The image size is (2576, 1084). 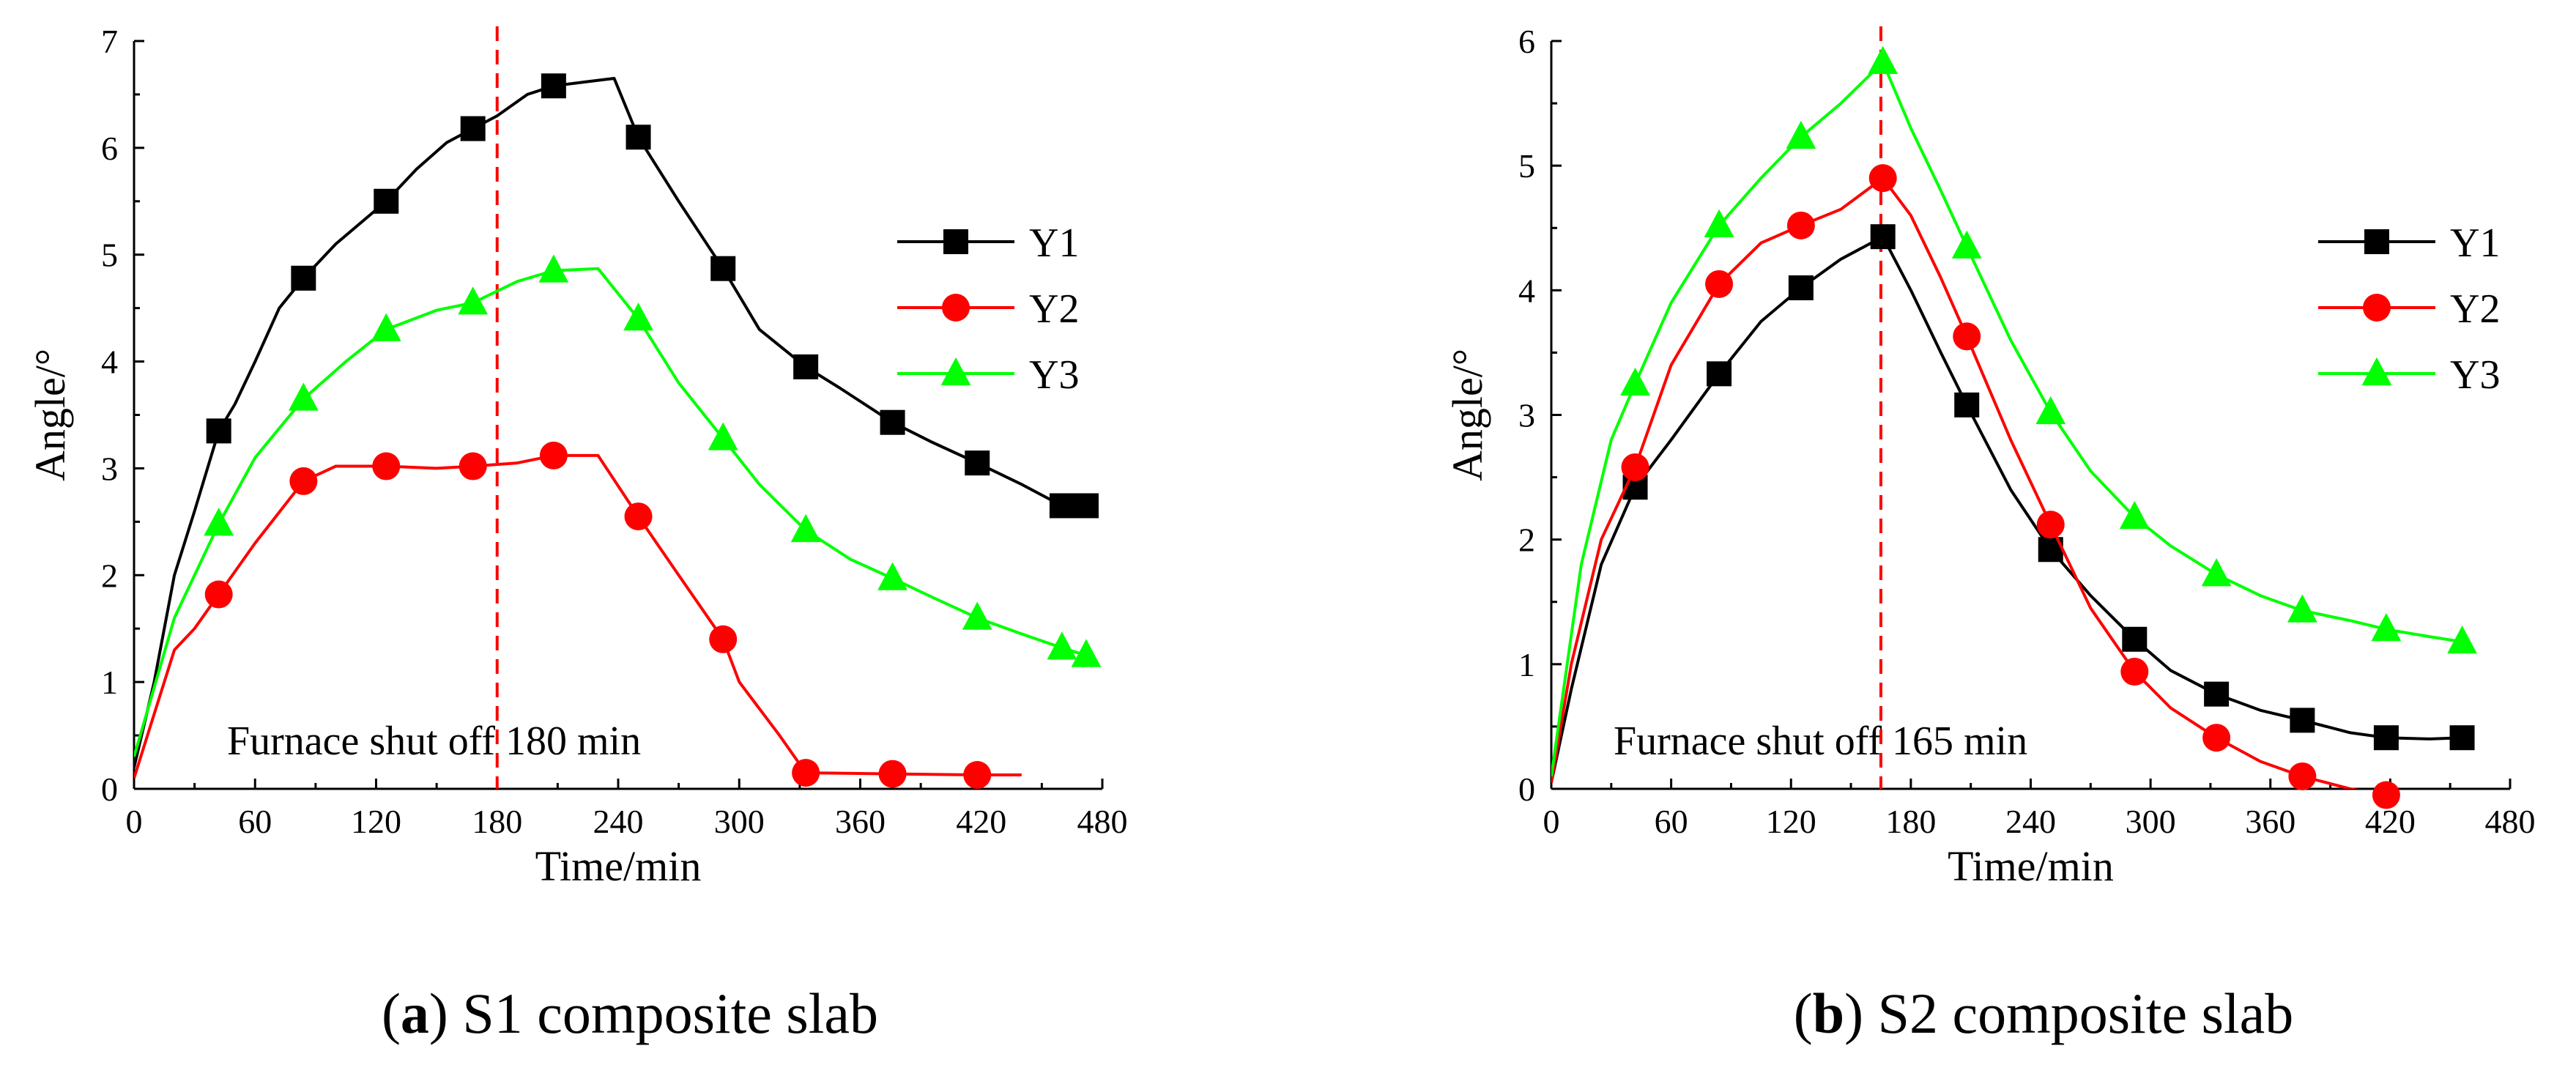 I want to click on x-tick-label: 360, so click(x=860, y=821).